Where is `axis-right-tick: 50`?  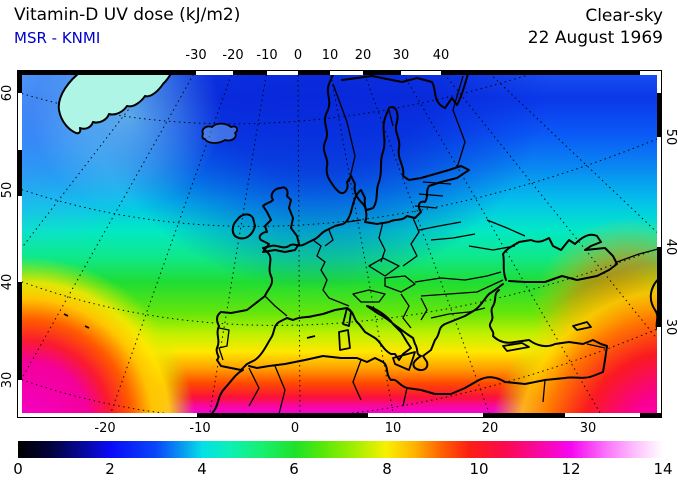
axis-right-tick: 50 is located at coordinates (670, 137).